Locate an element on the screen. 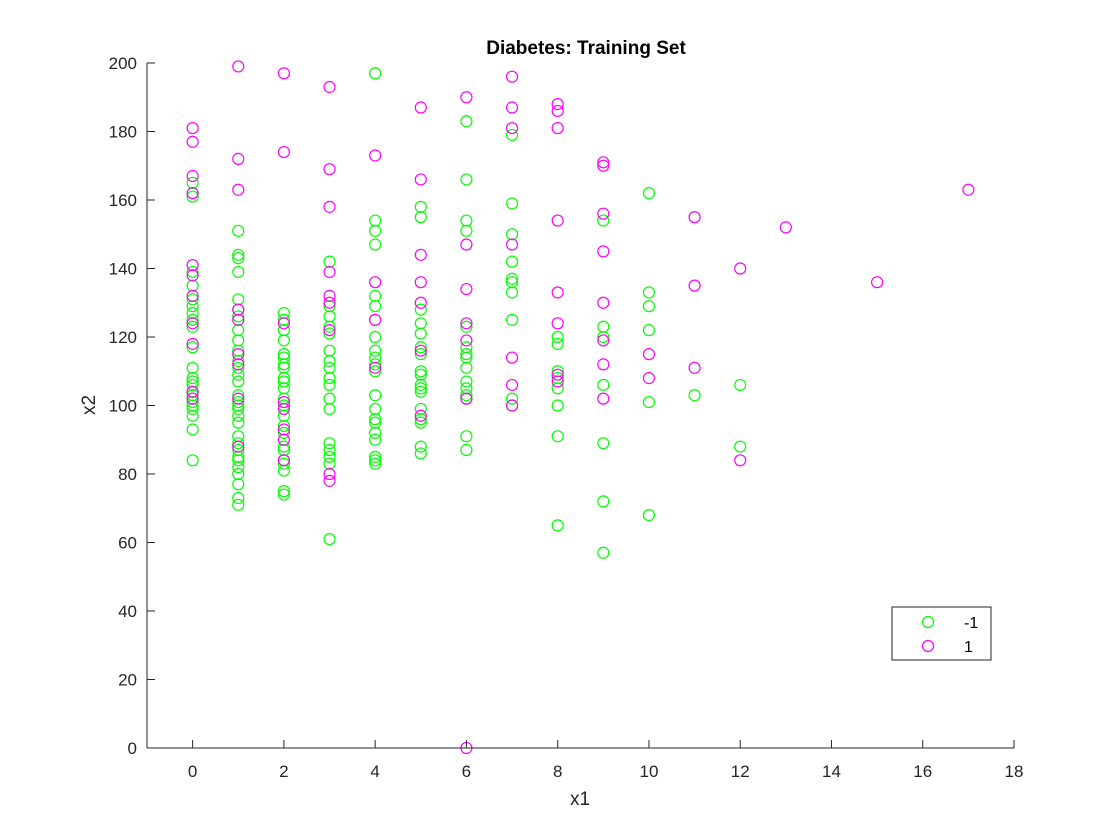 The height and width of the screenshot is (840, 1120). y-tick-label: 140 is located at coordinates (123, 269).